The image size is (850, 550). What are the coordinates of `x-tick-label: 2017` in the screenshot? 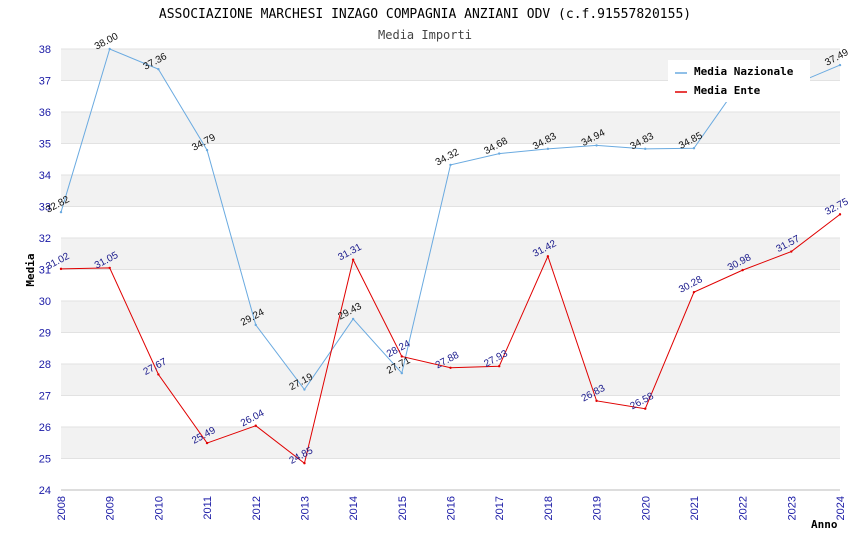 It's located at (500, 508).